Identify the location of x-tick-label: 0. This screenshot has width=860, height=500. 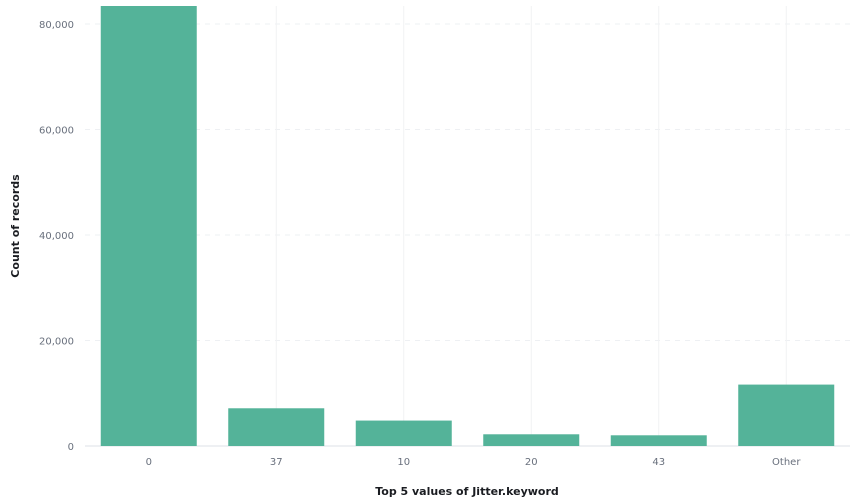
(149, 462).